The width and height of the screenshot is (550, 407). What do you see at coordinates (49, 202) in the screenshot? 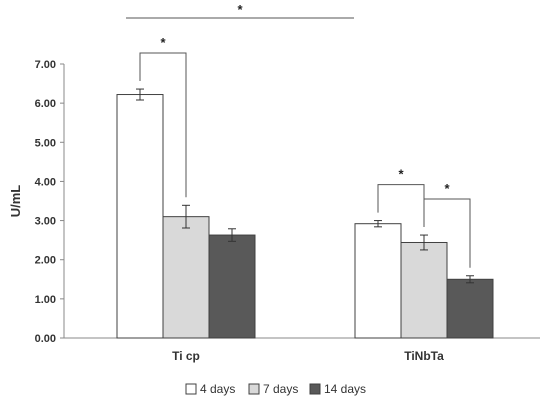
I see `y-tick-labels: 0.00 1.00 2.00 3.00 4.00 5.00 6.00 7.00` at bounding box center [49, 202].